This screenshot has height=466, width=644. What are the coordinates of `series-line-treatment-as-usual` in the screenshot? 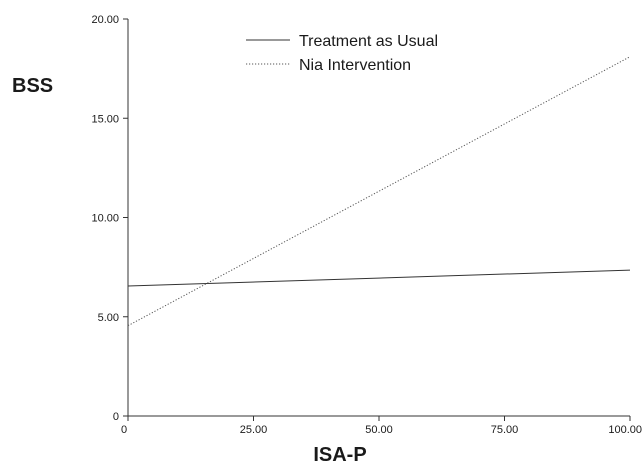 It's located at (379, 278).